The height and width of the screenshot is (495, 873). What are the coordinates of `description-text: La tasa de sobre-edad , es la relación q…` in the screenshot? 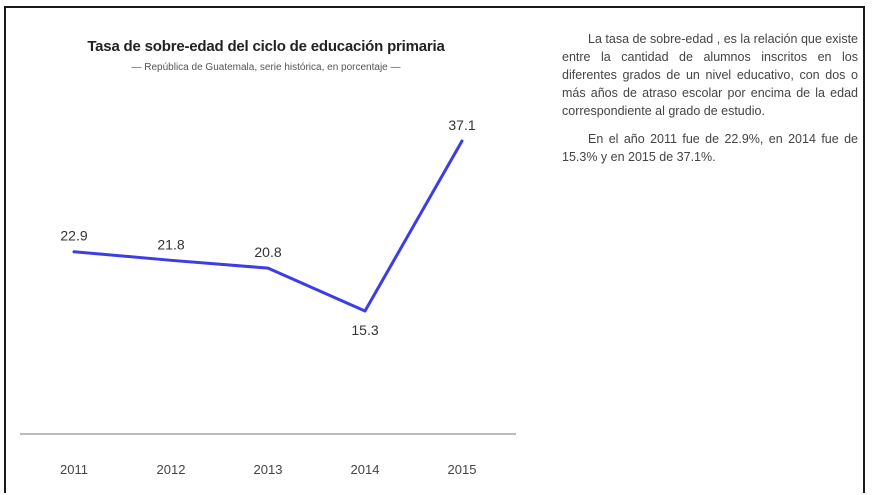 It's located at (710, 103).